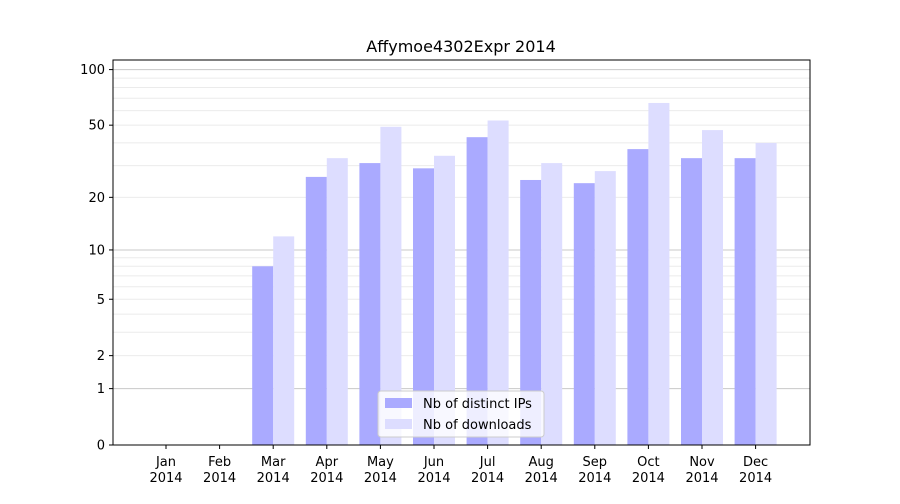 The image size is (900, 504). I want to click on bar-ips-may, so click(370, 304).